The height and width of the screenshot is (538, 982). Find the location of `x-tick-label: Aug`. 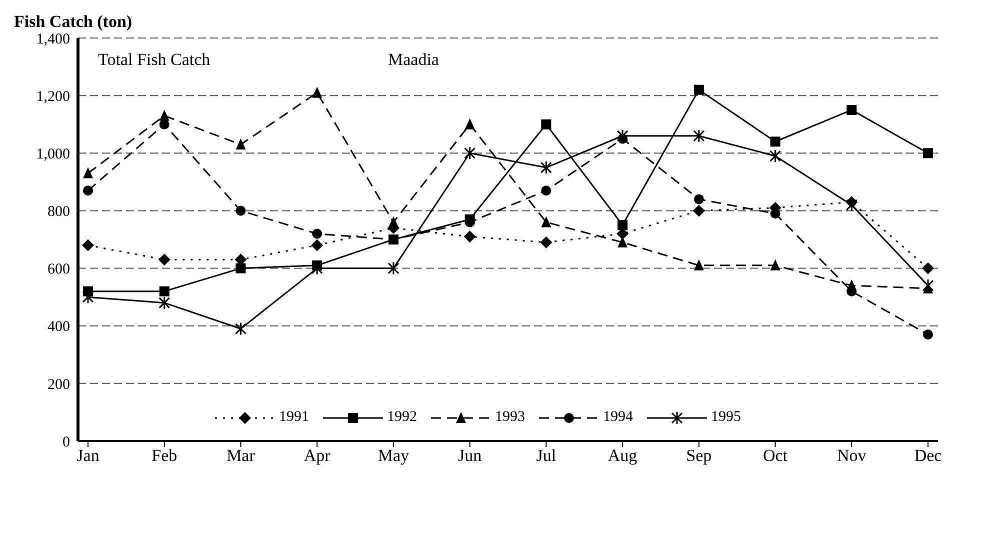

x-tick-label: Aug is located at coordinates (623, 456).